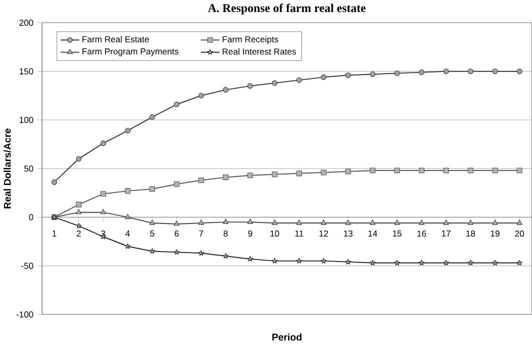 The image size is (532, 344). Describe the element at coordinates (470, 233) in the screenshot. I see `x-tick-label: 18` at that location.